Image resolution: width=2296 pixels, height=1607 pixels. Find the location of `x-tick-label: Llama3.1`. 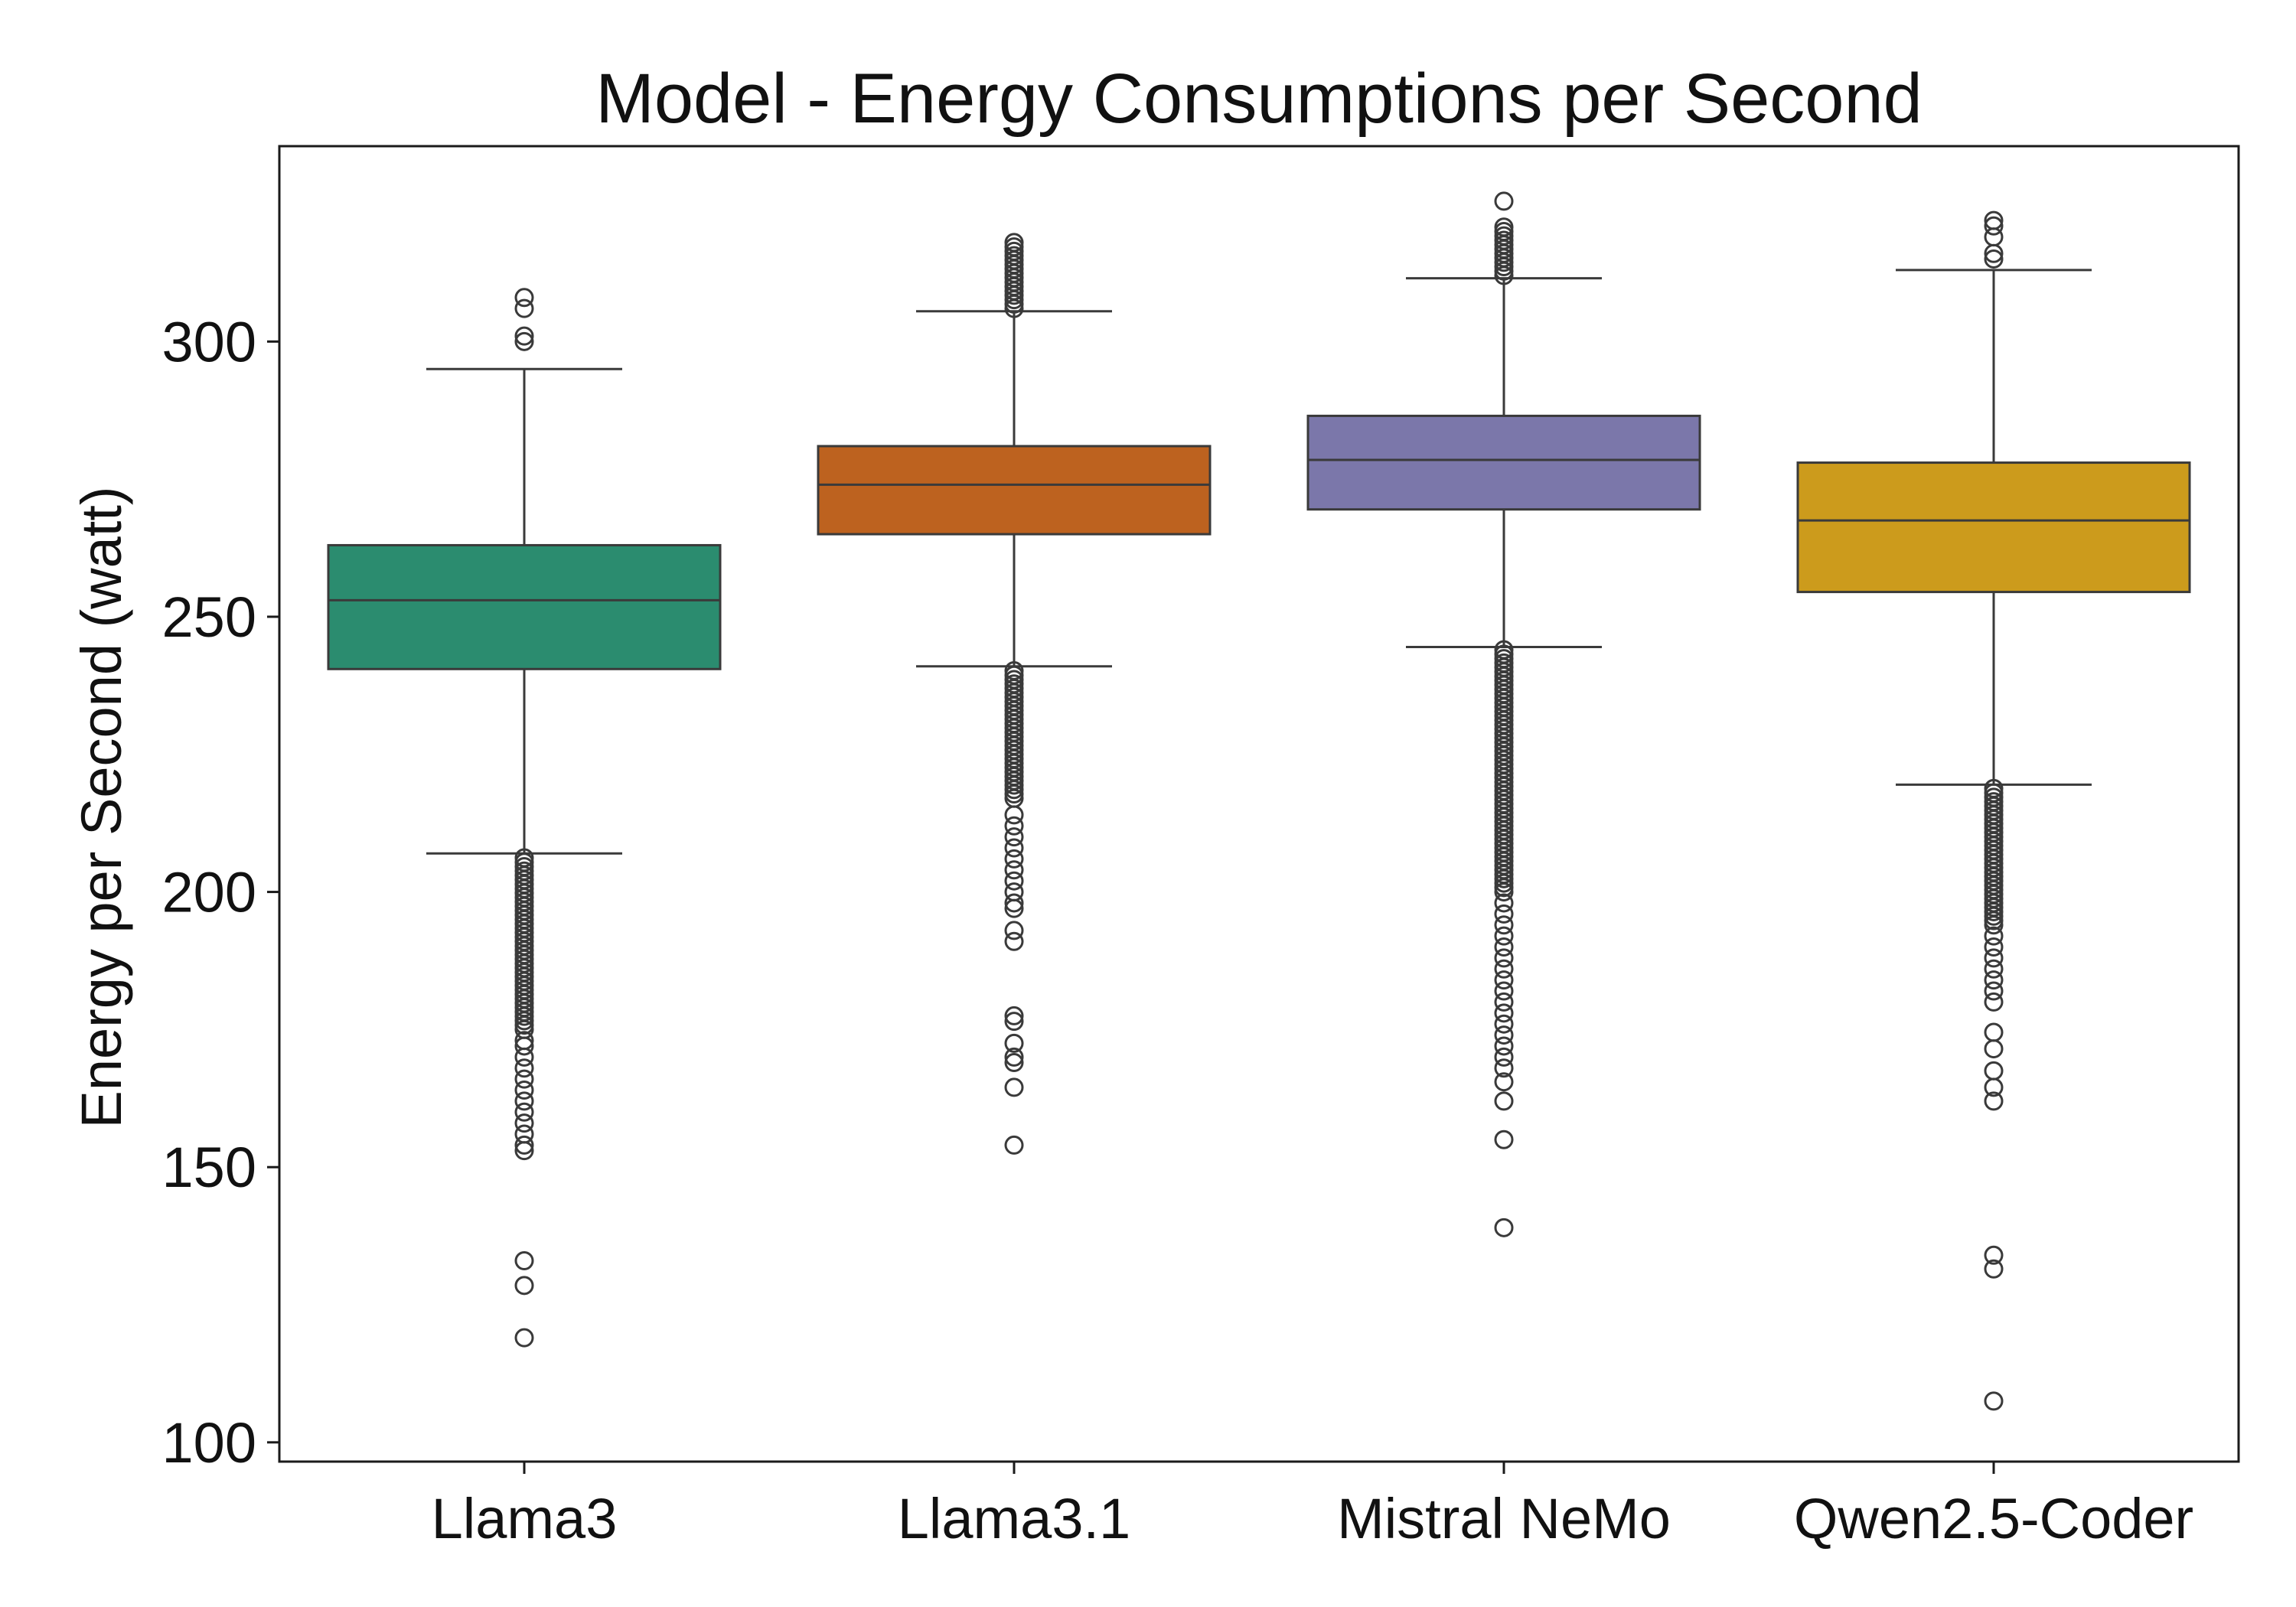

x-tick-label: Llama3.1 is located at coordinates (1014, 1518).